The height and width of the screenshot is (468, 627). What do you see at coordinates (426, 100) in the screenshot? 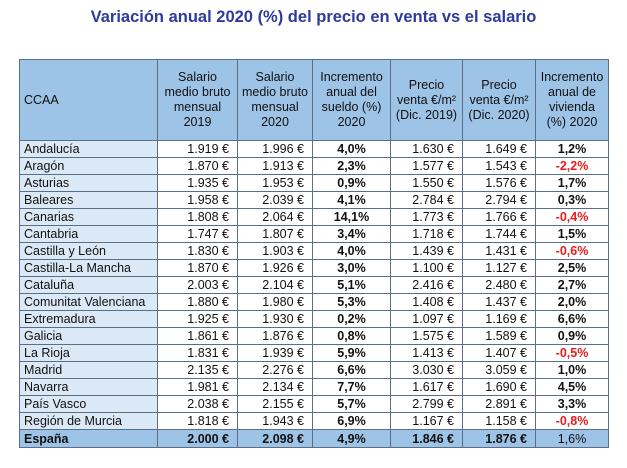
I see `column-header-precio-2019: Precio venta €/m² (Dic. 2019)` at bounding box center [426, 100].